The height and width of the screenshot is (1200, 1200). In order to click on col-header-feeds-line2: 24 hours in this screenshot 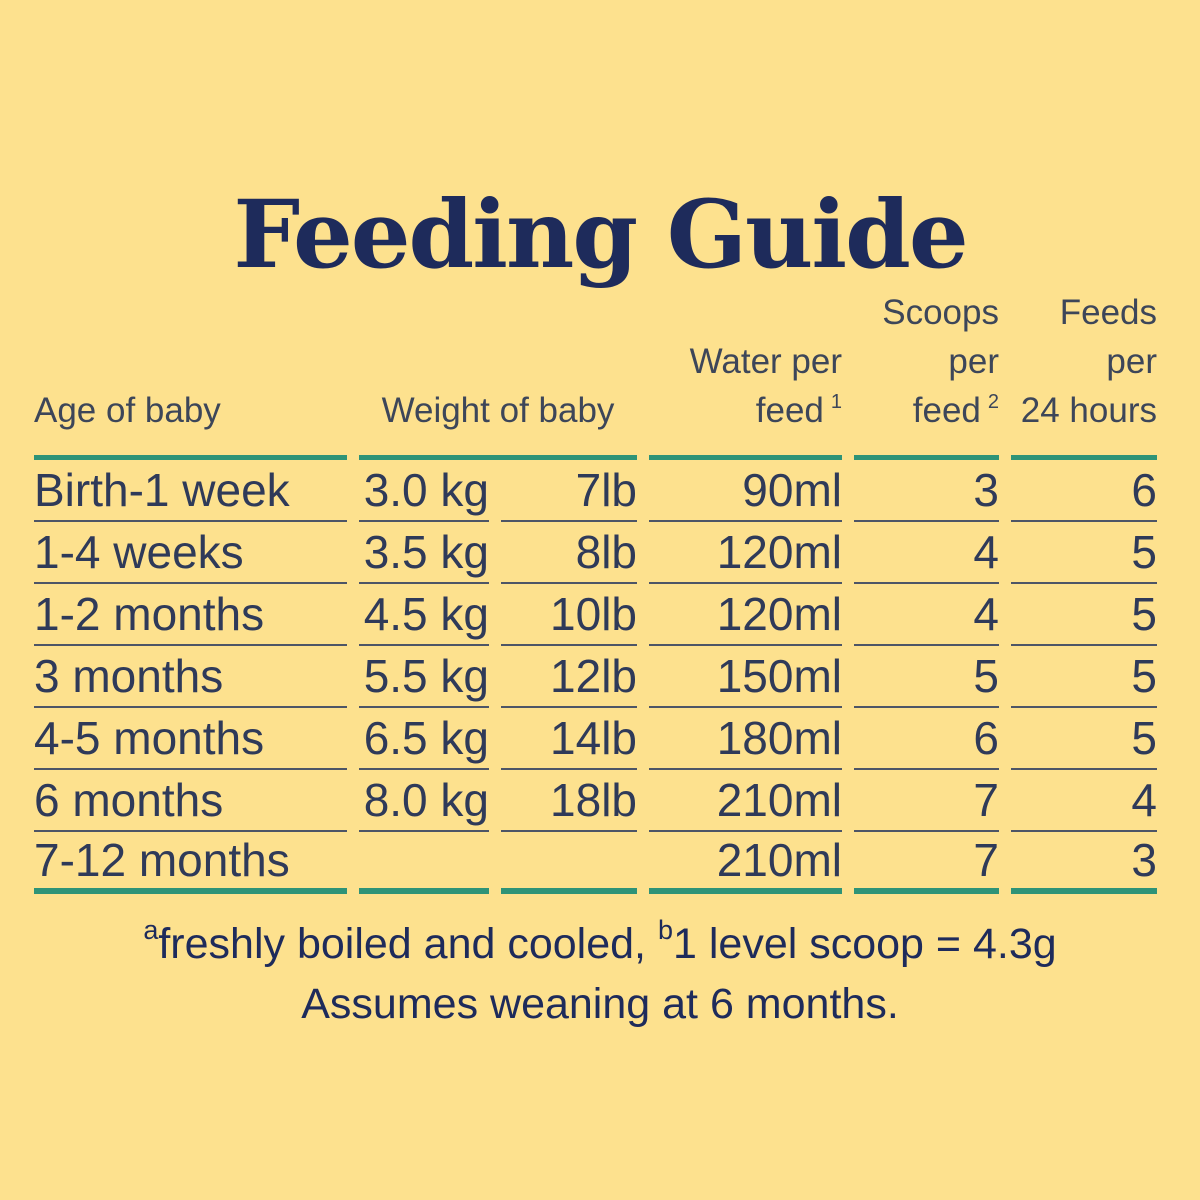, I will do `click(1088, 411)`.